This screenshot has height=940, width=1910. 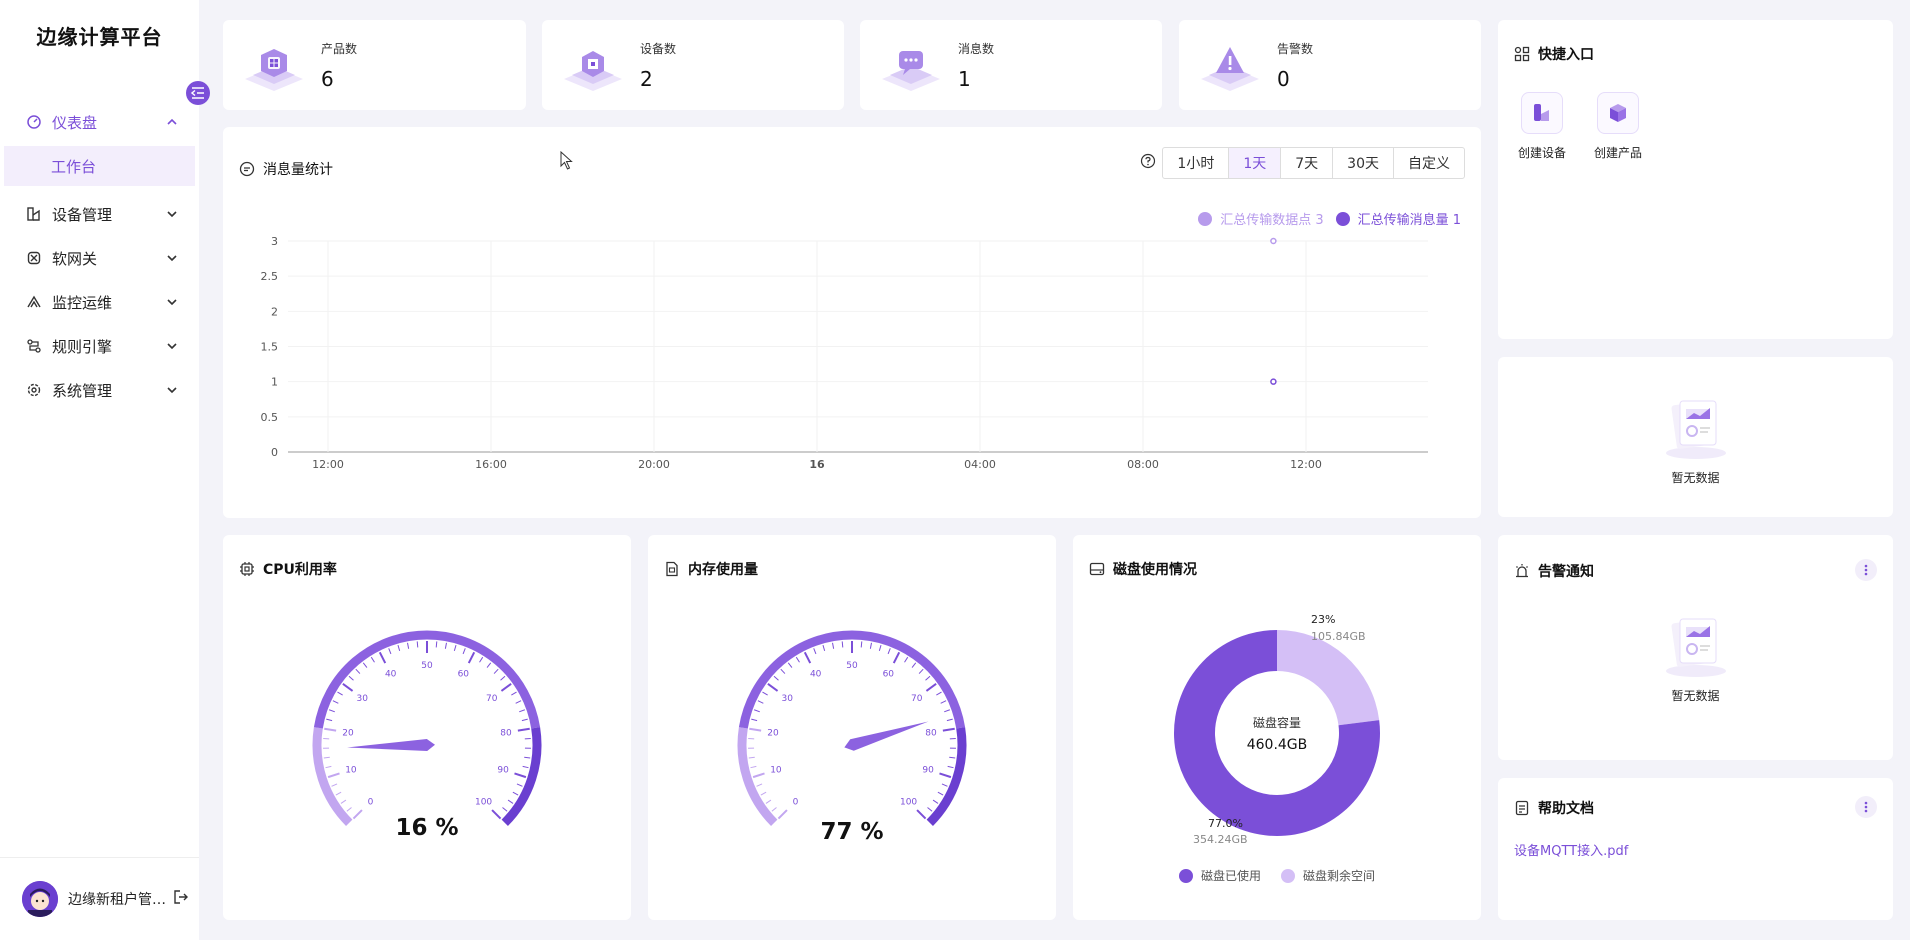 I want to click on gauge-tick-label: 40, so click(x=391, y=675).